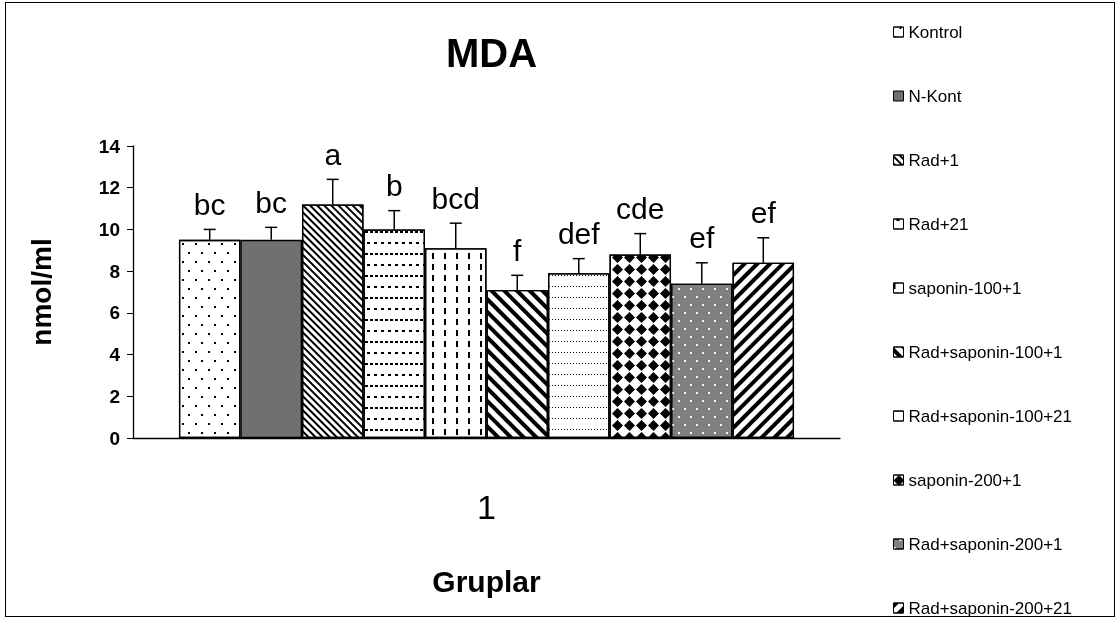 This screenshot has height=628, width=1120. What do you see at coordinates (114, 438) in the screenshot?
I see `y-tick-label: 0` at bounding box center [114, 438].